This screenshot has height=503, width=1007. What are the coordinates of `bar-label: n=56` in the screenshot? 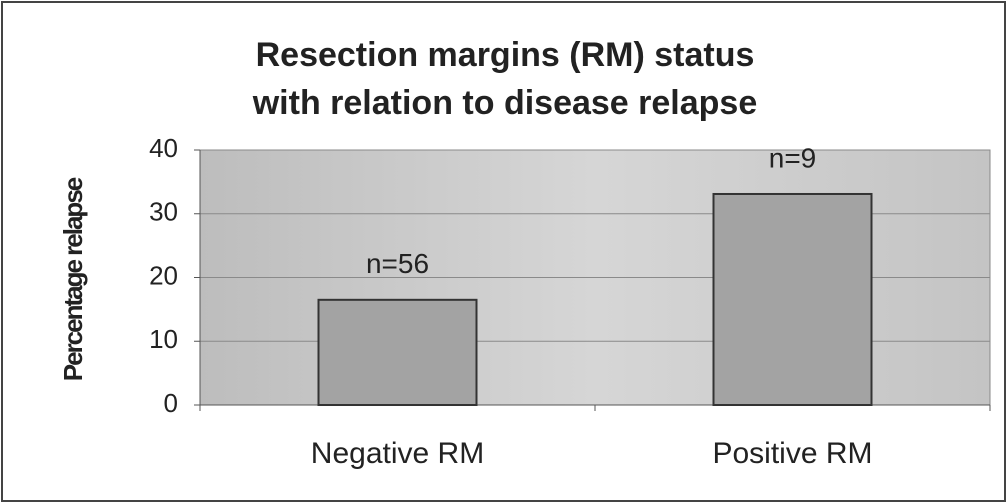 It's located at (397, 263).